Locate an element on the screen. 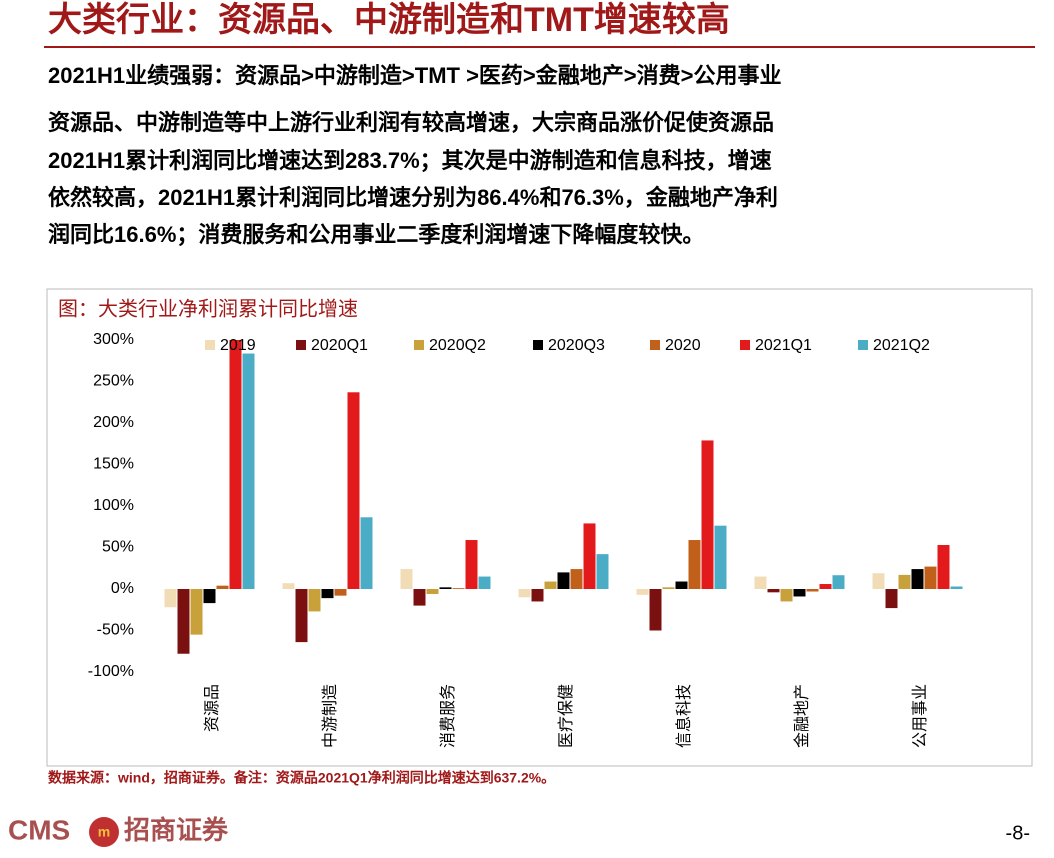 The height and width of the screenshot is (858, 1054). y-tick-label: 250% is located at coordinates (113, 381).